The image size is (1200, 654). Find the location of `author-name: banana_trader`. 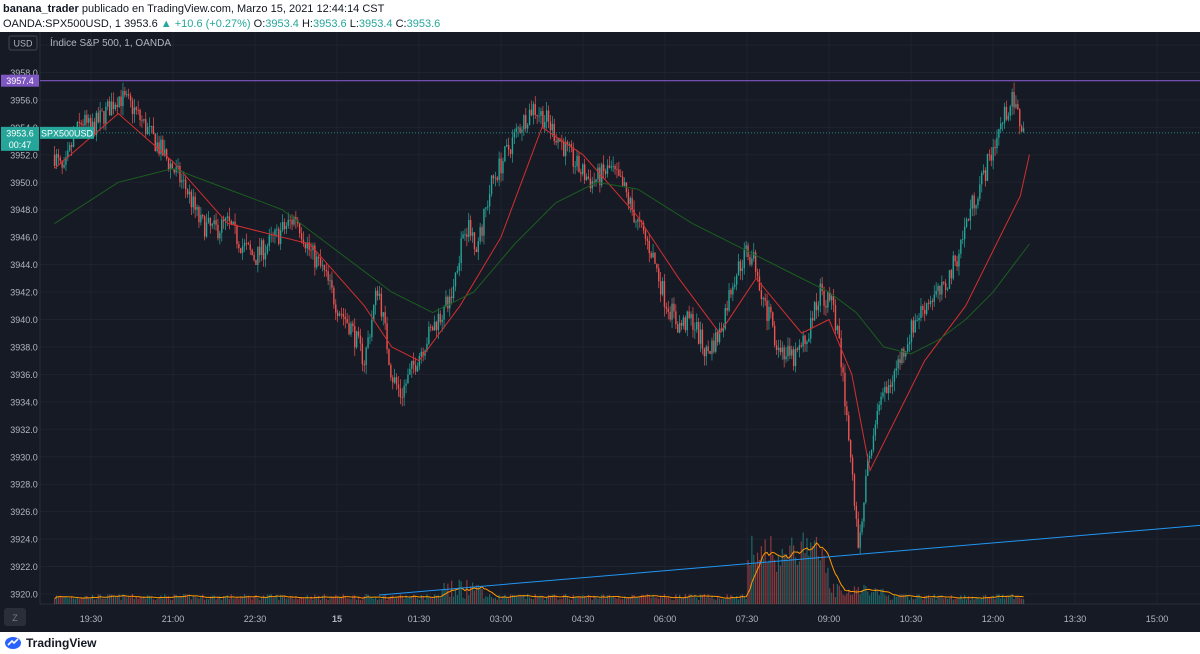

author-name: banana_trader is located at coordinates (41, 9).